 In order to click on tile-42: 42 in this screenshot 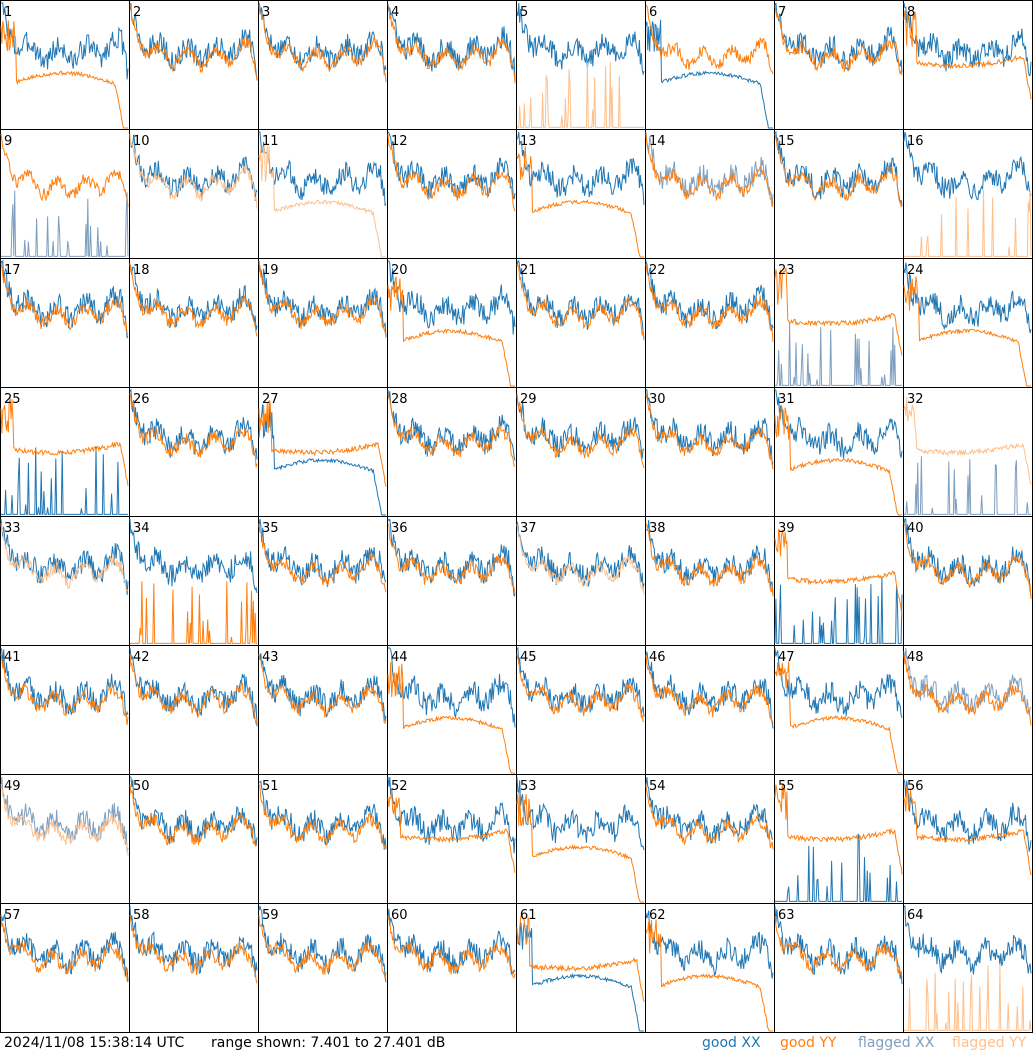, I will do `click(194, 710)`.